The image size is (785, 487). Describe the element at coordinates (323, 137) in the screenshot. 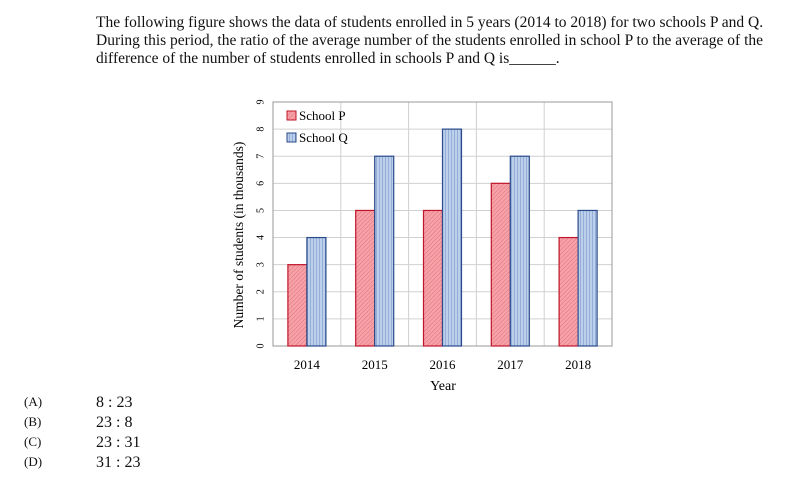

I see `legend-label: School Q` at that location.